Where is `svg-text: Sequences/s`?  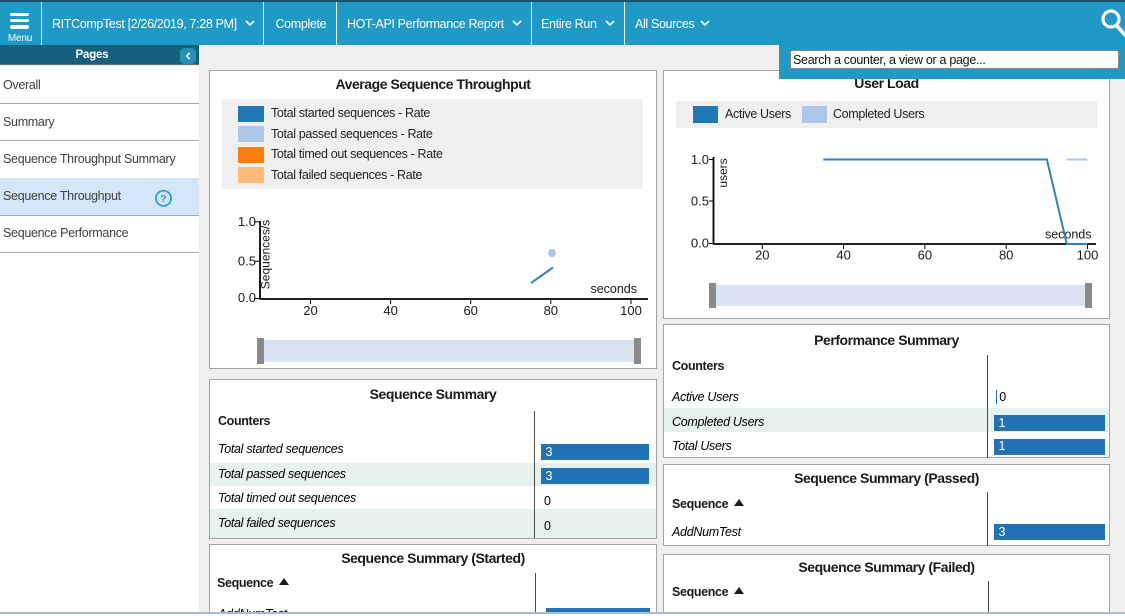 svg-text: Sequences/s is located at coordinates (266, 254).